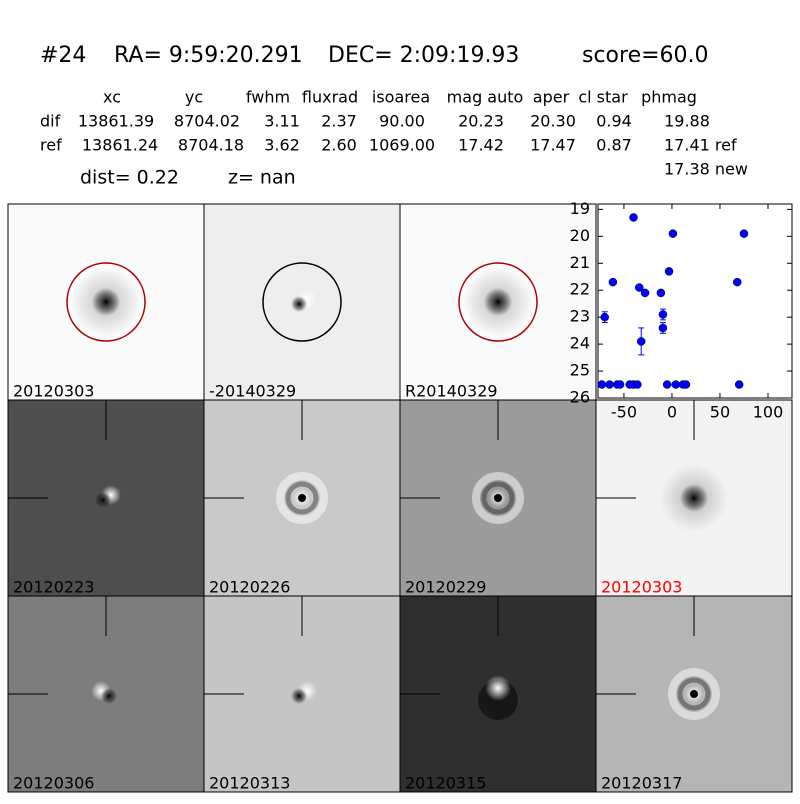 The width and height of the screenshot is (800, 804). What do you see at coordinates (768, 412) in the screenshot?
I see `x-tick-label: 100` at bounding box center [768, 412].